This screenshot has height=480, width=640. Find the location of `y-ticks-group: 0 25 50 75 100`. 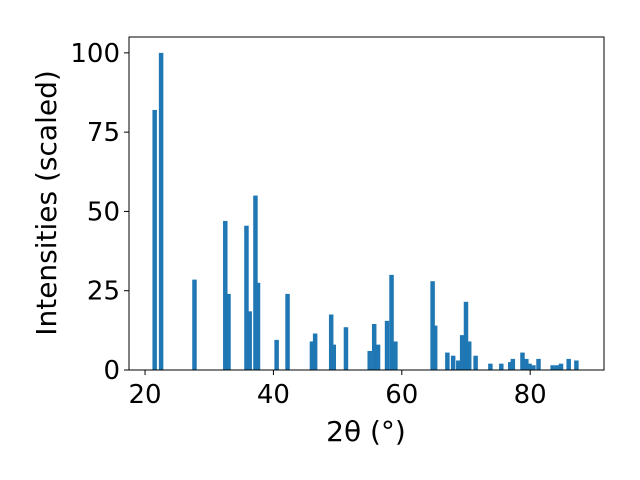

y-ticks-group: 0 25 50 75 100 is located at coordinates (99, 212).